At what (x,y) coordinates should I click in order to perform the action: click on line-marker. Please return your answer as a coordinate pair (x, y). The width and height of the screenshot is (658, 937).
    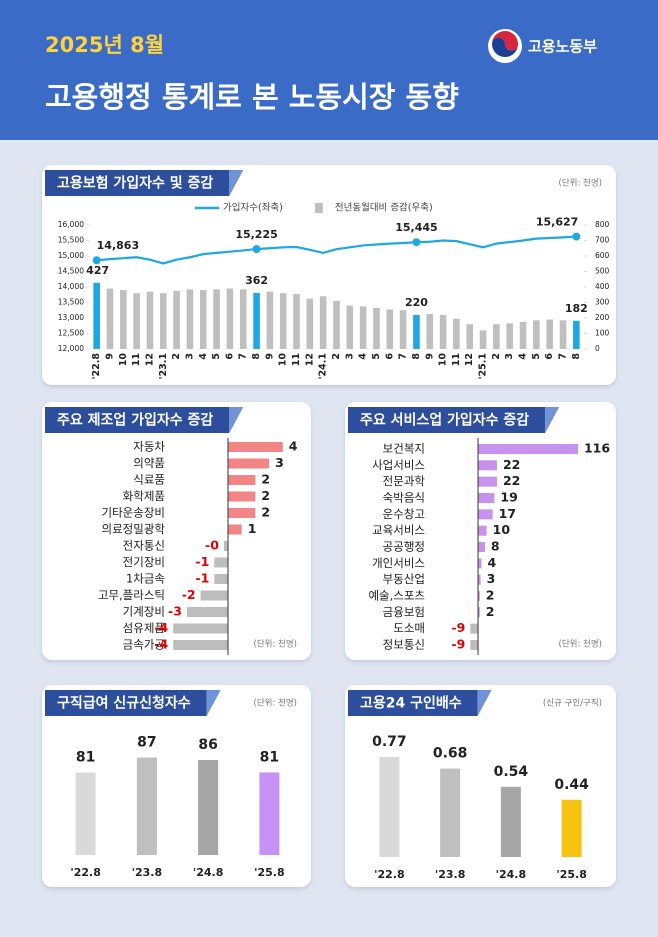
    Looking at the image, I should click on (96, 260).